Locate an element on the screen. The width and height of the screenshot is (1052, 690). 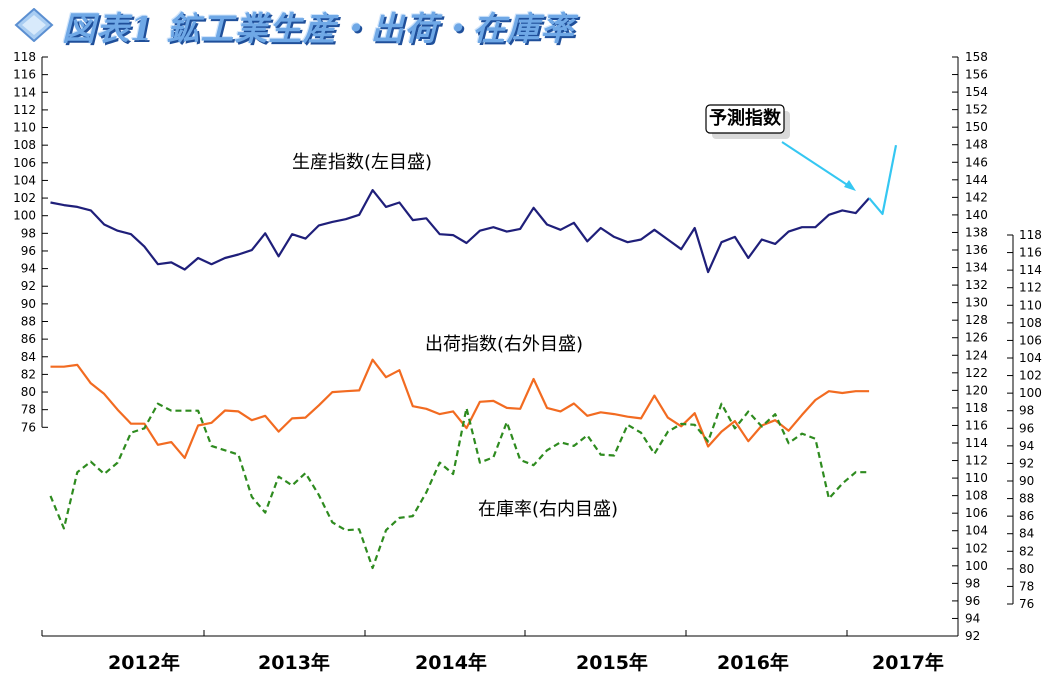
right-outer-tick-label: 106 is located at coordinates (976, 513).